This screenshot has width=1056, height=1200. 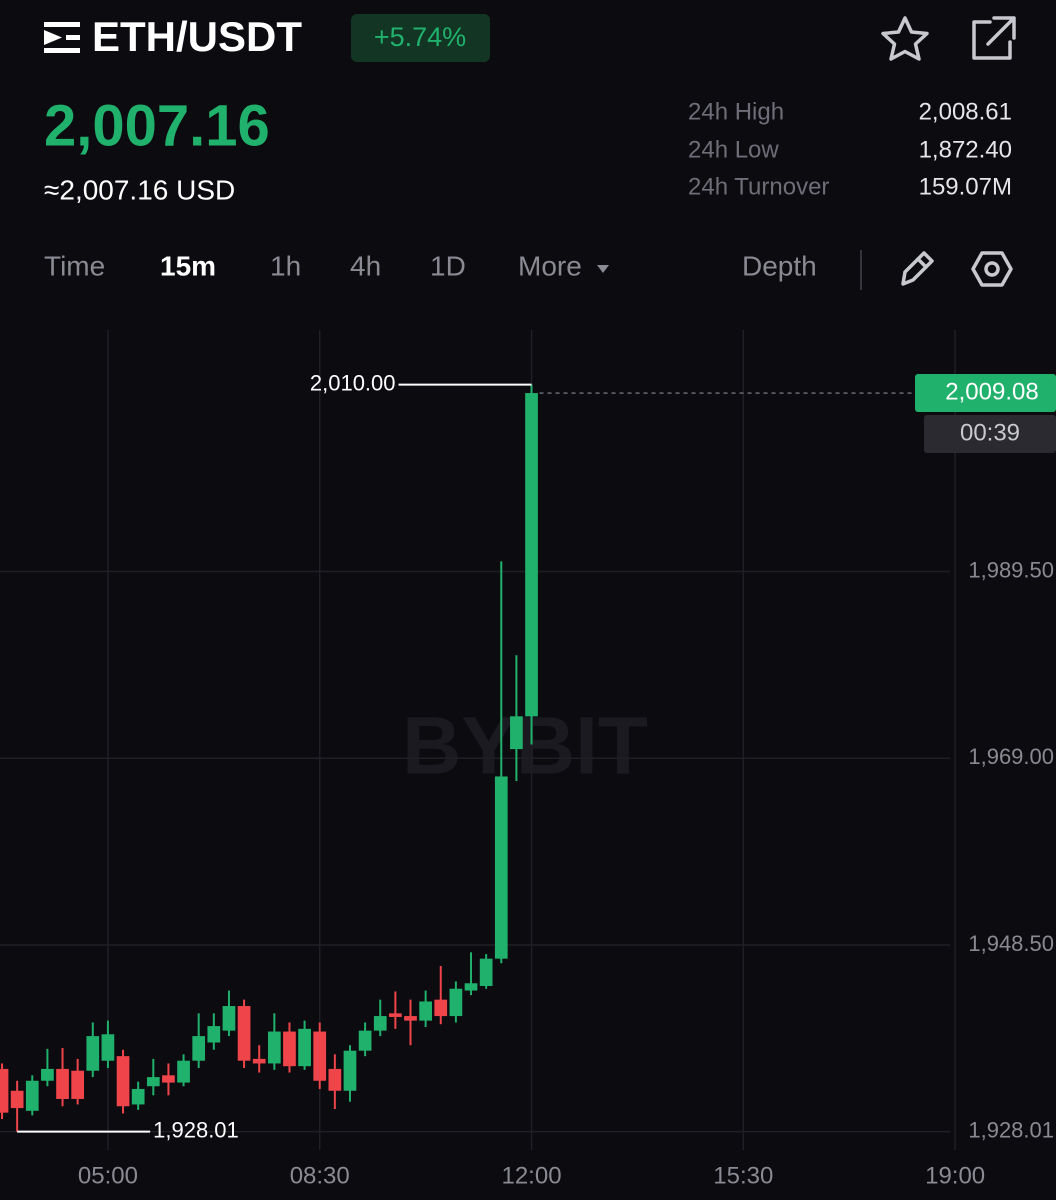 What do you see at coordinates (188, 265) in the screenshot?
I see `tab: 15m` at bounding box center [188, 265].